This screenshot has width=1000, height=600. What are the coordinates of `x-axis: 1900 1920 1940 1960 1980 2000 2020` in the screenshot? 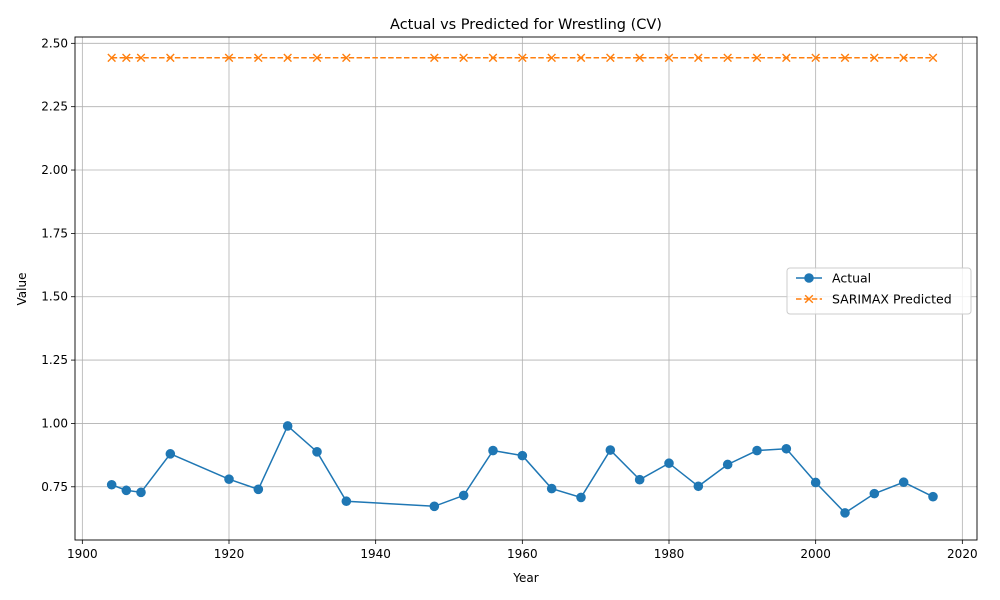 It's located at (522, 550).